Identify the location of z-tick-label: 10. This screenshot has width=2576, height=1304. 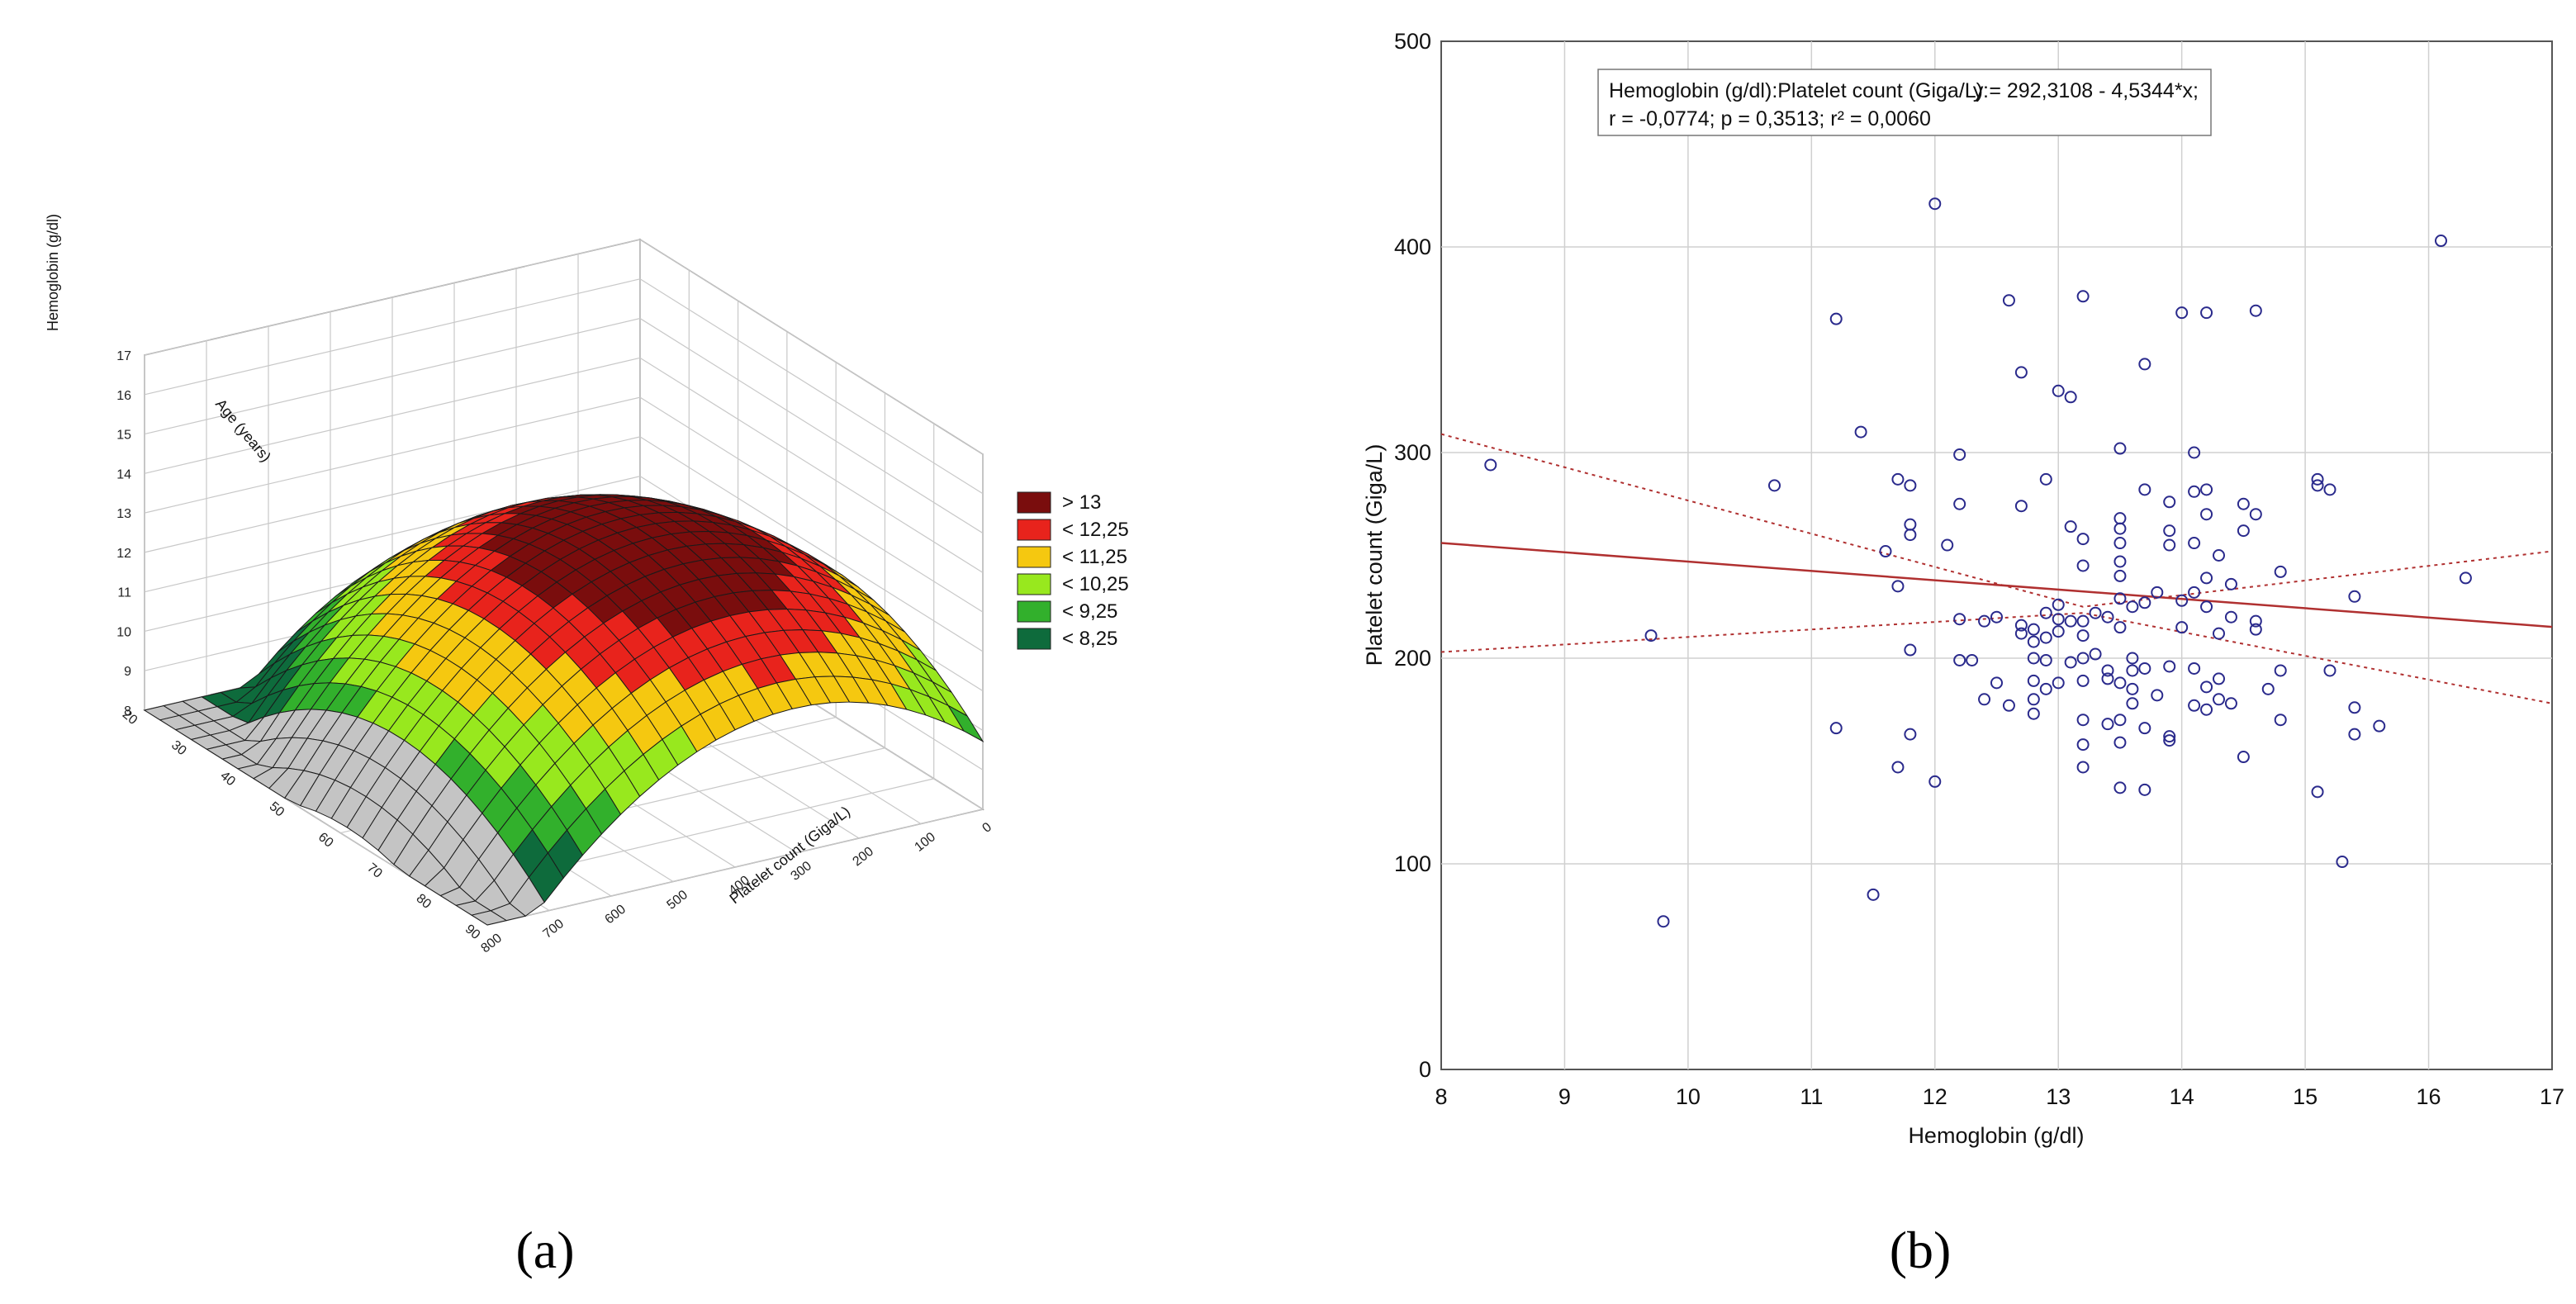
(124, 632).